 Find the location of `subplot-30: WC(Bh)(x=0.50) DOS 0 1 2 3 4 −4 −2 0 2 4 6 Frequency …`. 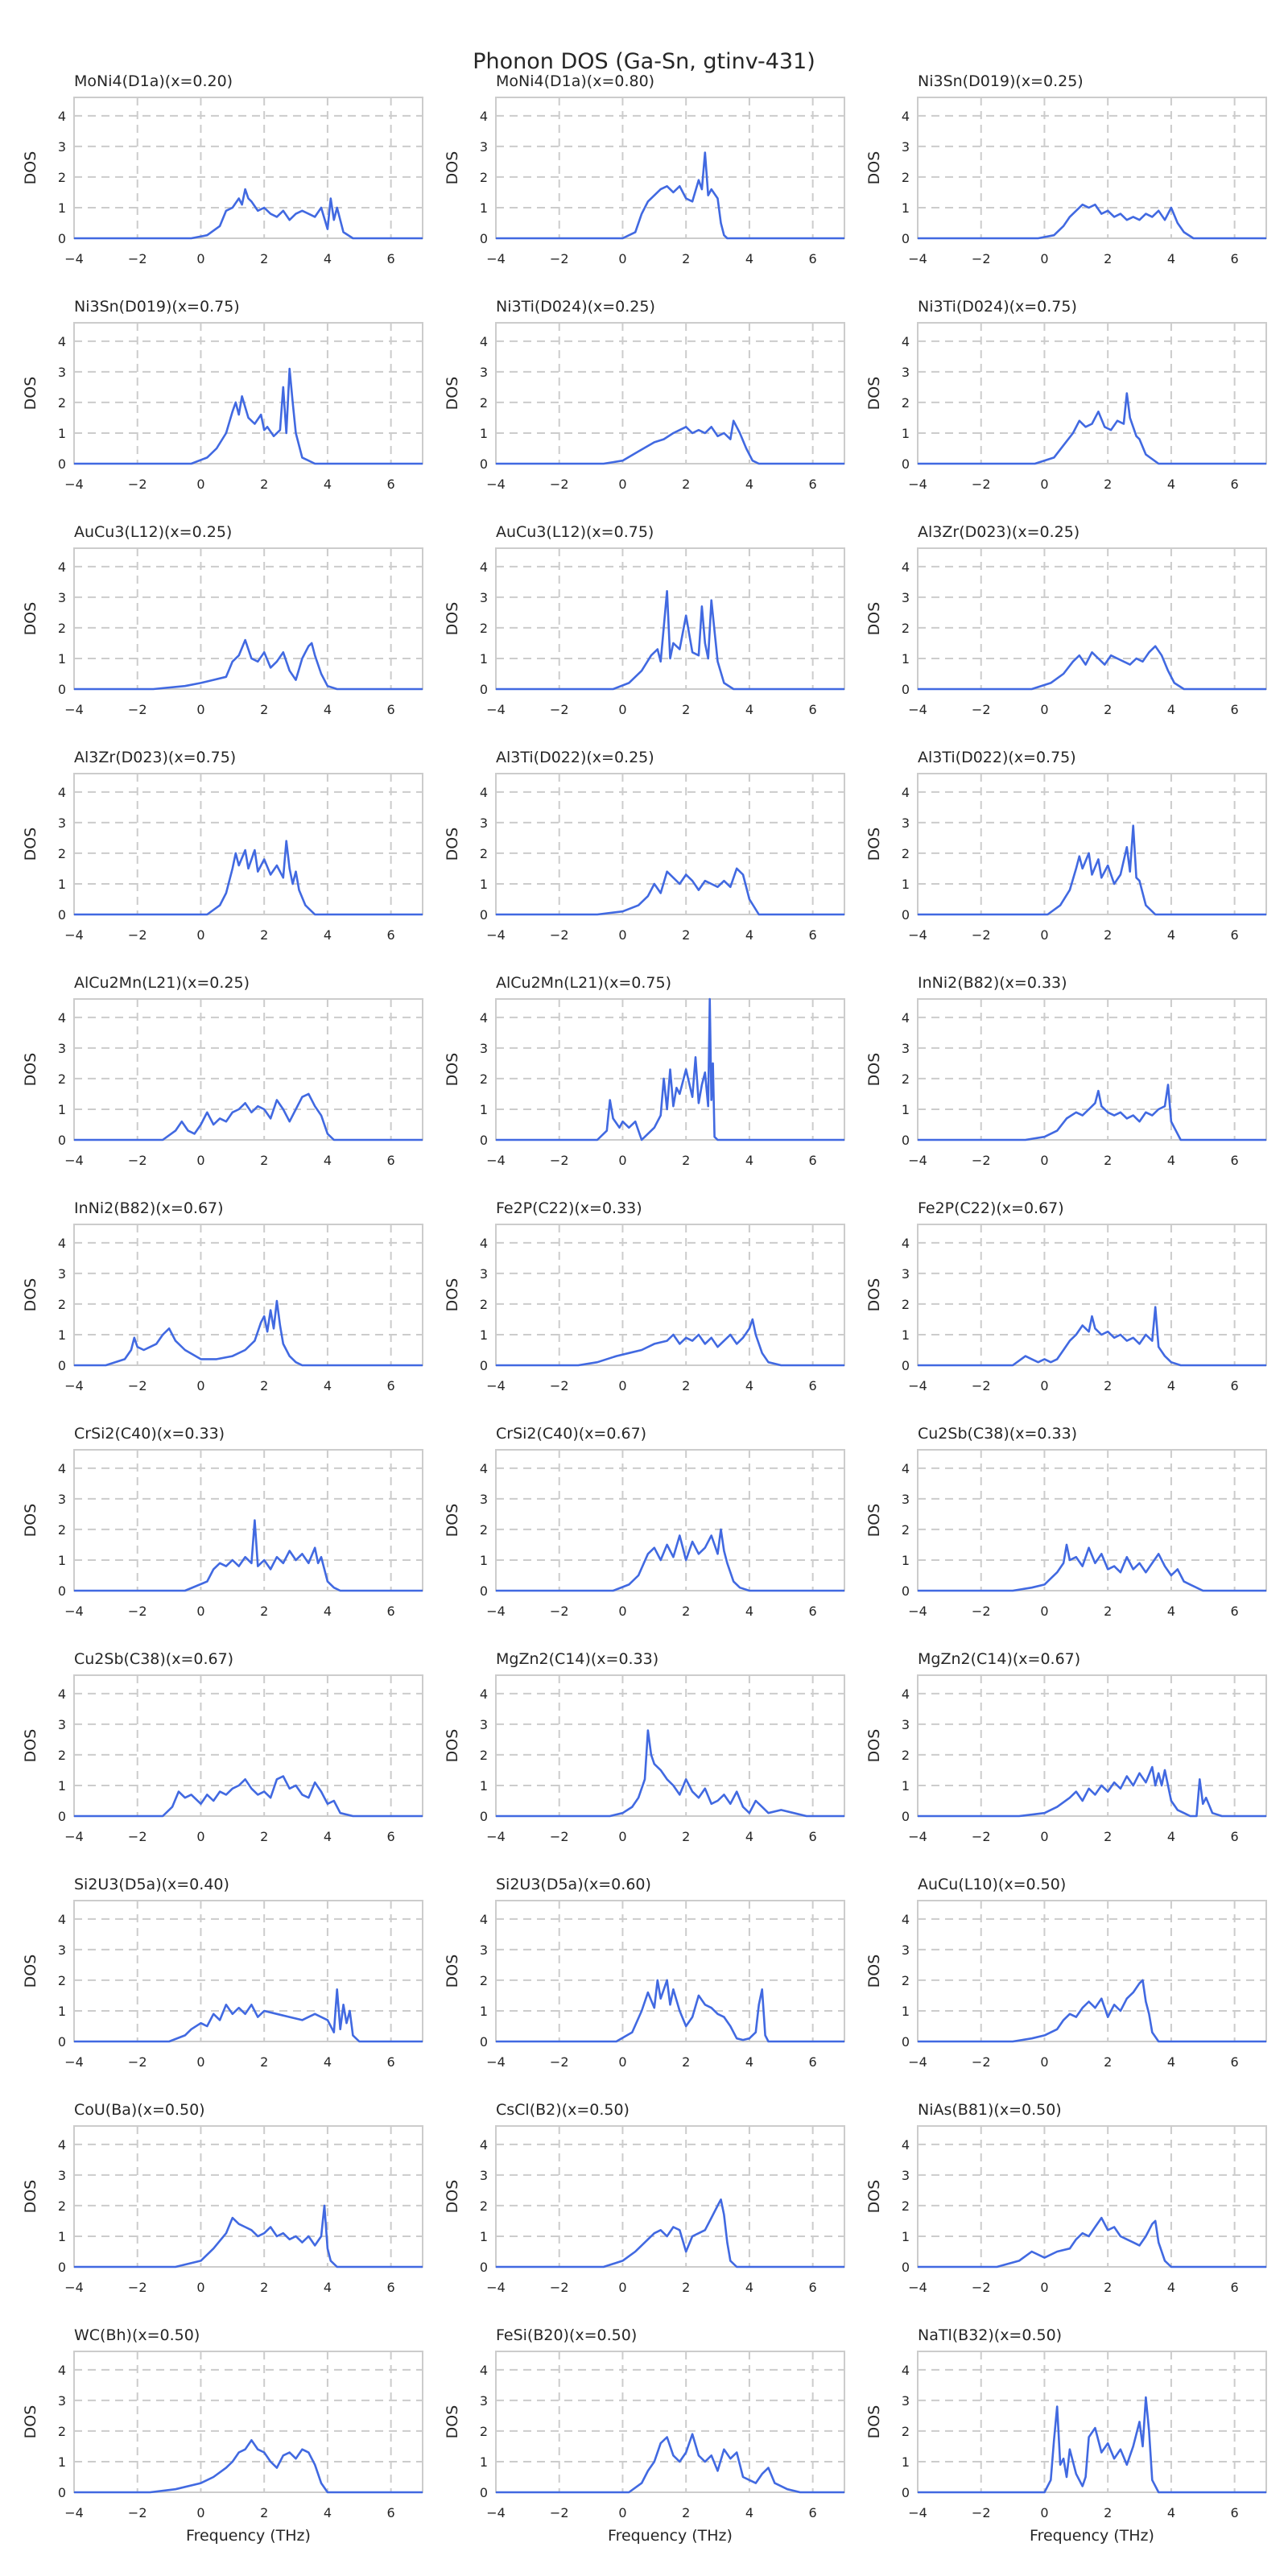

subplot-30: WC(Bh)(x=0.50) DOS 0 1 2 3 4 −4 −2 0 2 4 6 Frequency … is located at coordinates (222, 2435).